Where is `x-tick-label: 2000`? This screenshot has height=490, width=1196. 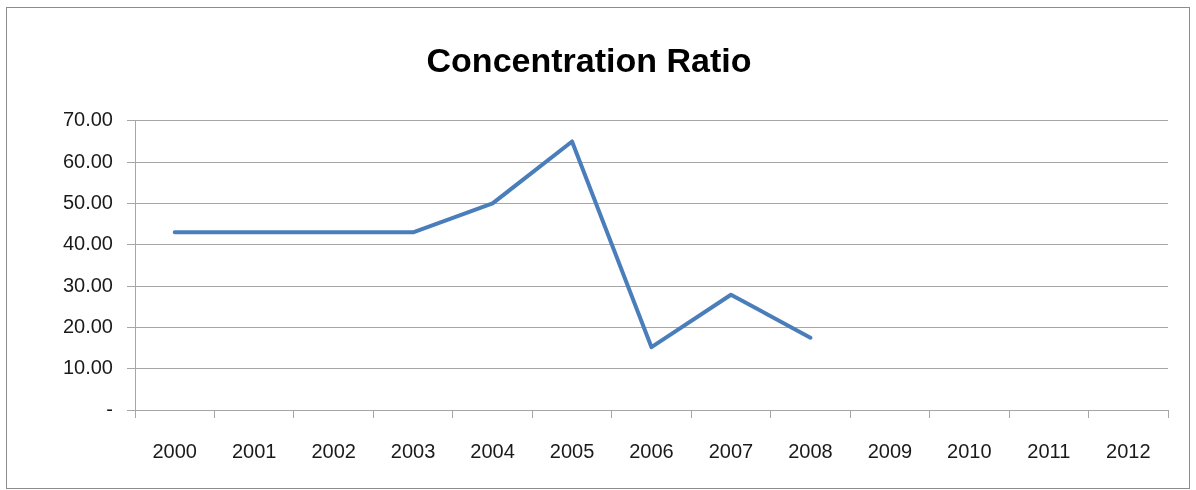
x-tick-label: 2000 is located at coordinates (174, 450).